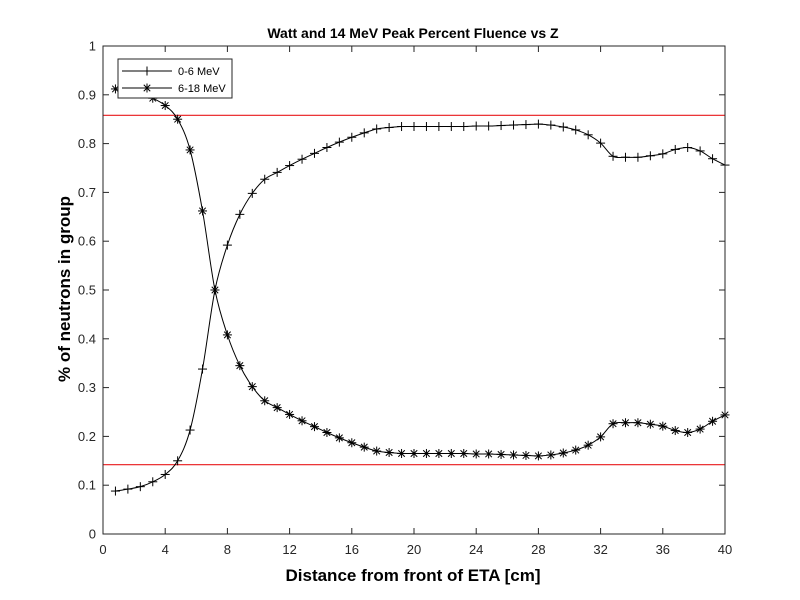 The image size is (800, 600). I want to click on y-tick-label: 0.1, so click(87, 485).